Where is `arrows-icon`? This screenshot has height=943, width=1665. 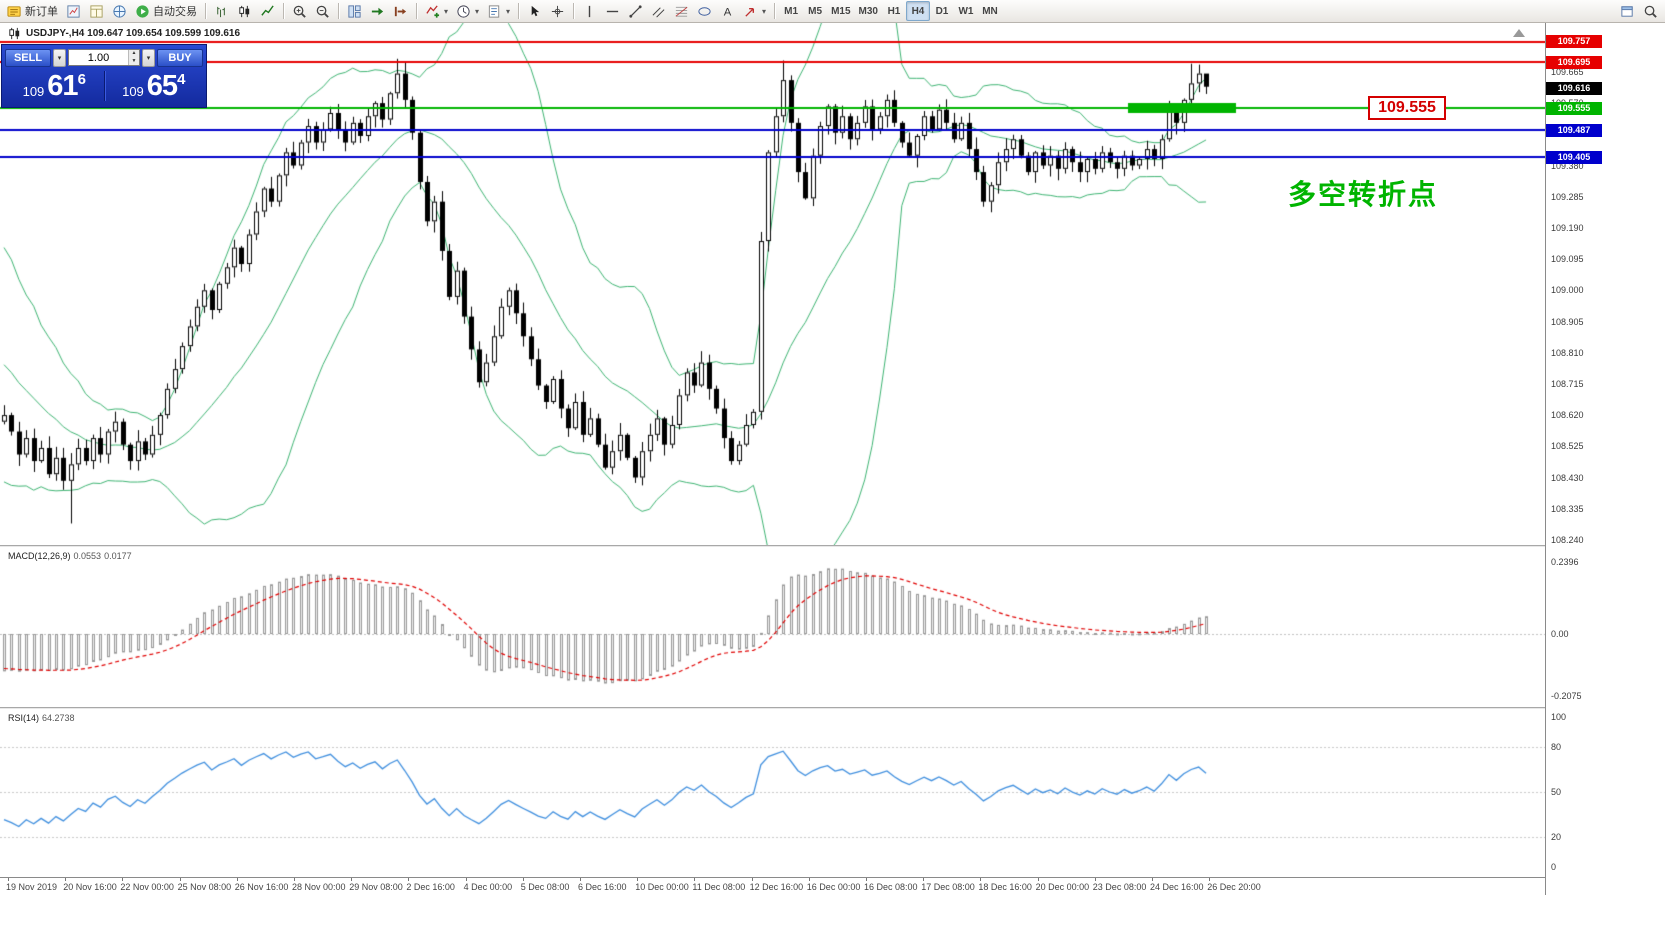 arrows-icon is located at coordinates (750, 11).